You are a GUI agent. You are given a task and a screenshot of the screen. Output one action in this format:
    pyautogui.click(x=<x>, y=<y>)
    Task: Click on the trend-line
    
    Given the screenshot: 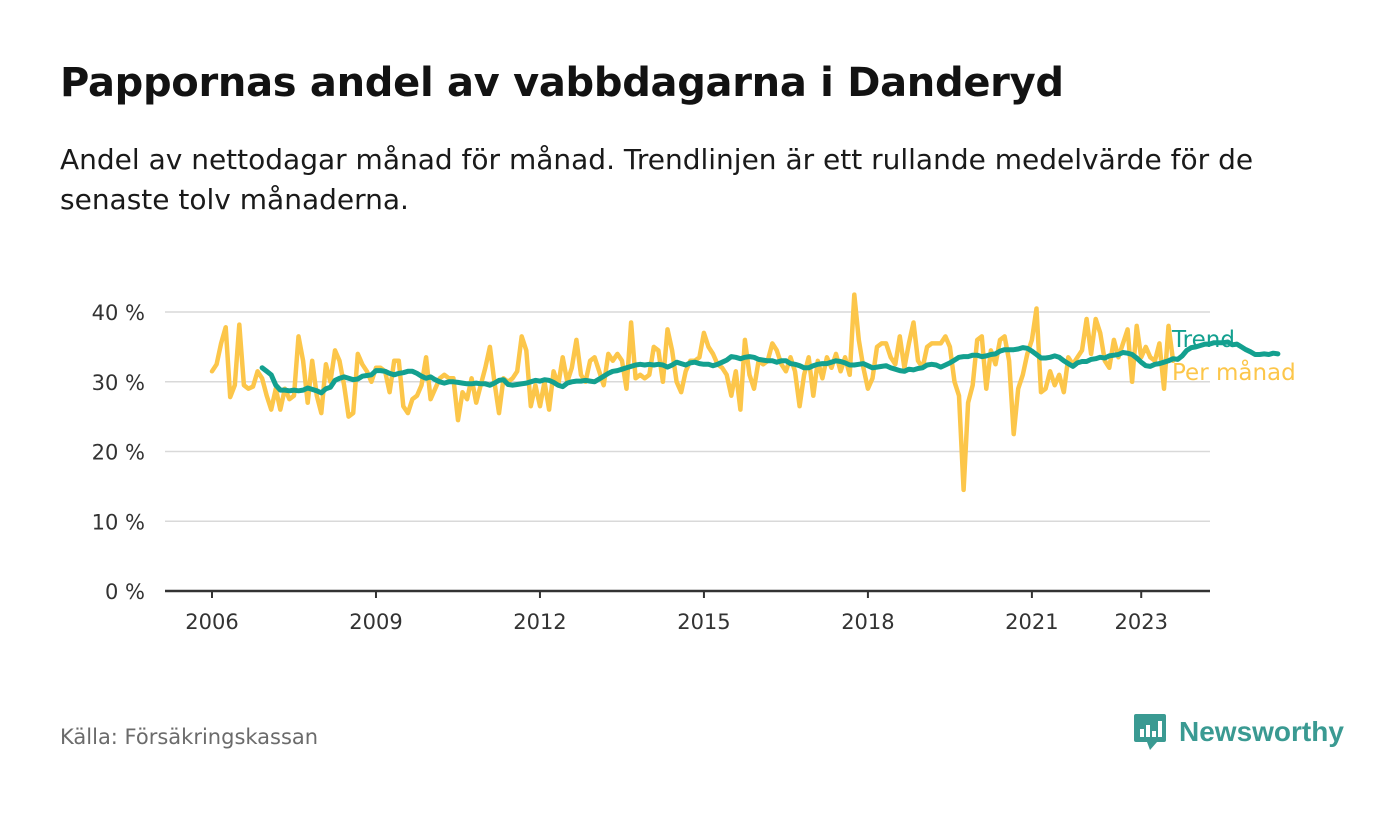 What is the action you would take?
    pyautogui.click(x=770, y=367)
    